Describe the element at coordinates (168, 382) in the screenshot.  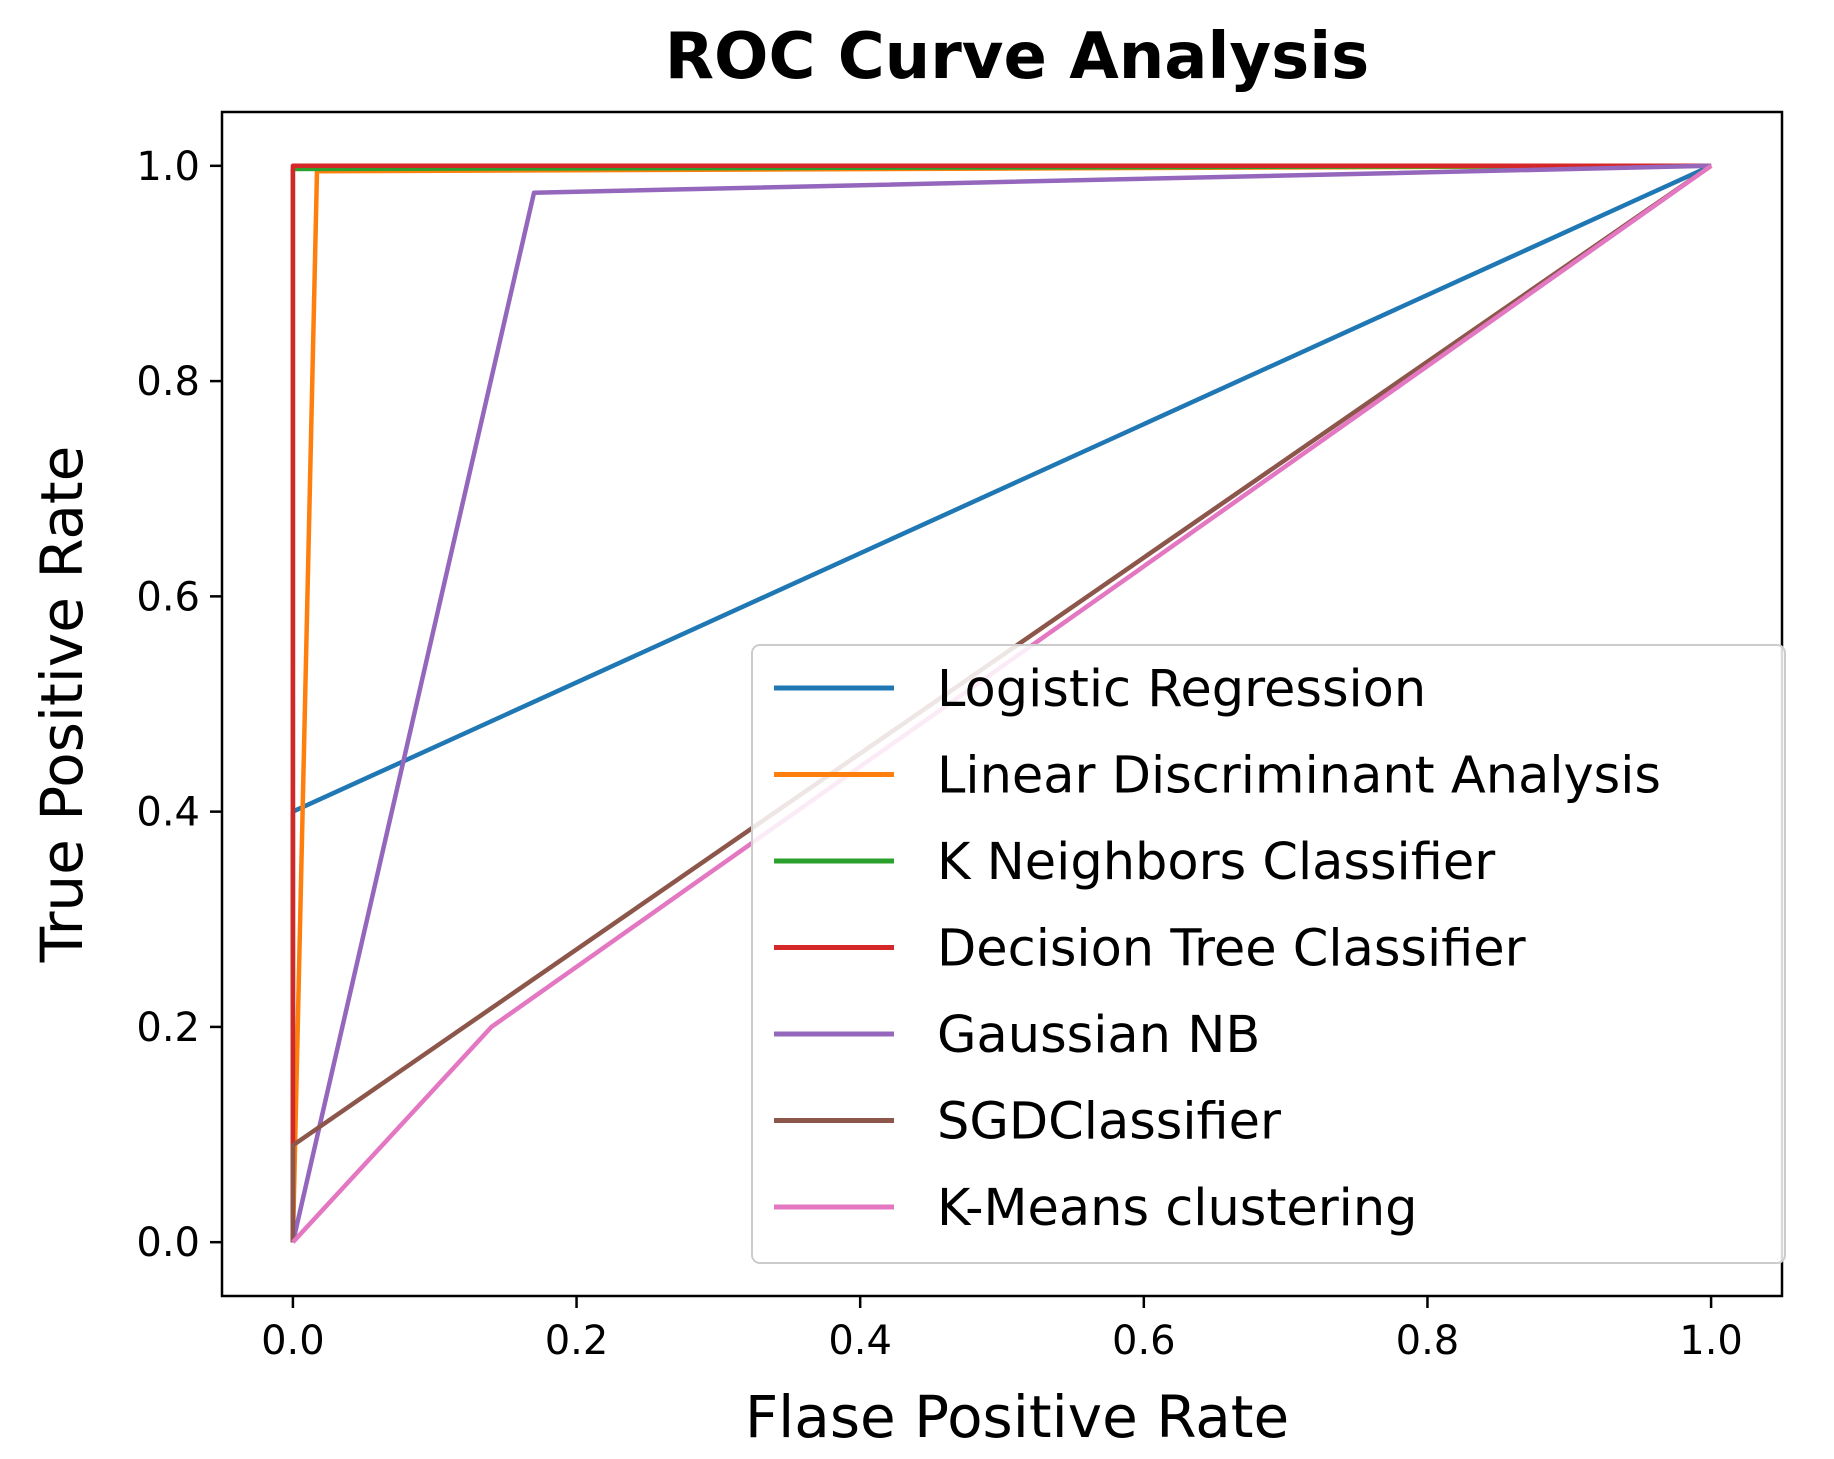
I see `y-tick-label: 0.8` at that location.